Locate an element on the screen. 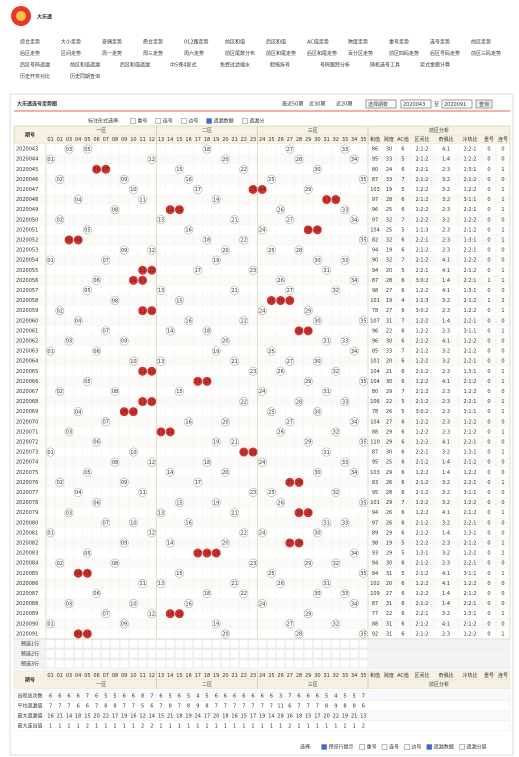 The width and height of the screenshot is (519, 757). nav-link: 免费过滤缩水 is located at coordinates (235, 65).